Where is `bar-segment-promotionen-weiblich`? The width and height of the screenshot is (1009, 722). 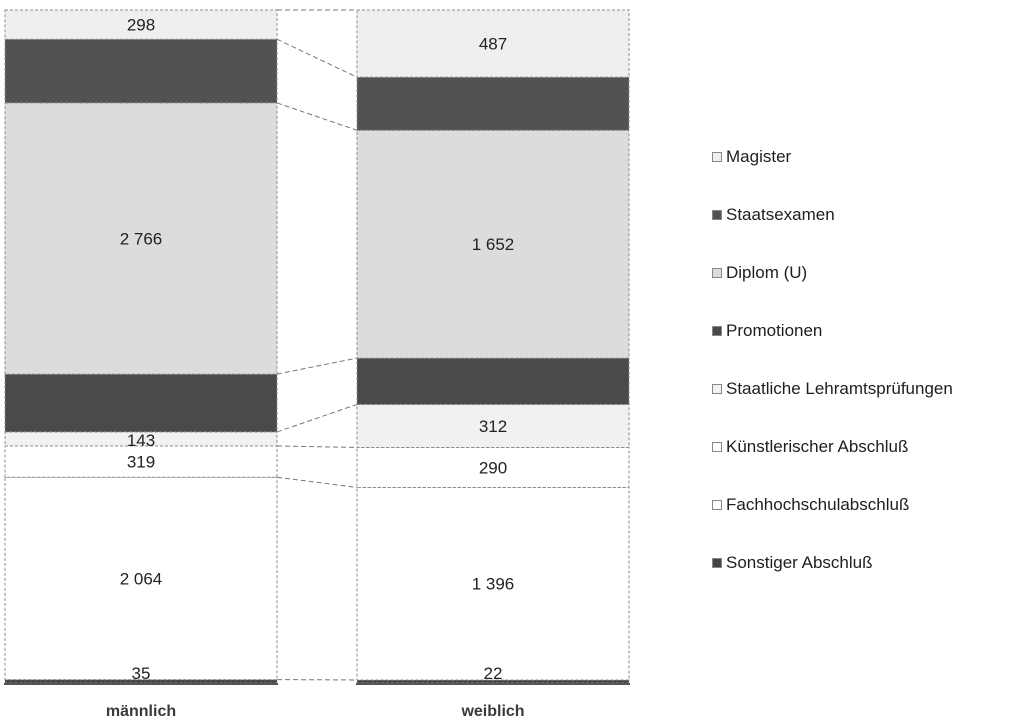
bar-segment-promotionen-weiblich is located at coordinates (493, 381).